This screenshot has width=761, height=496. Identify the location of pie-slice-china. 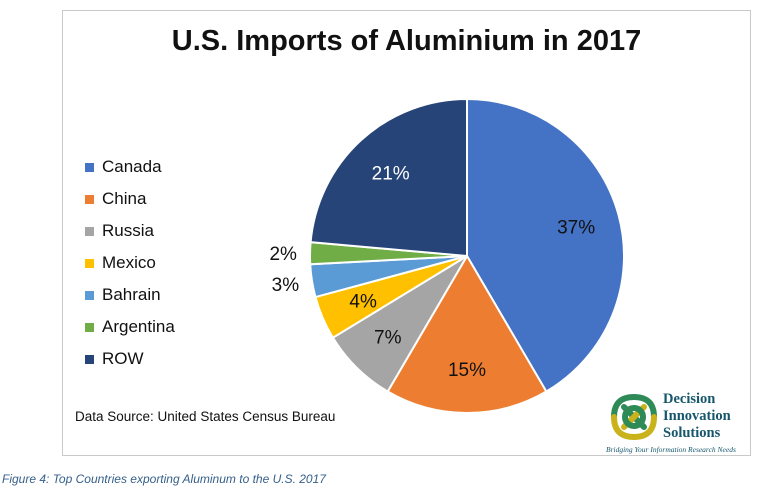
(467, 334).